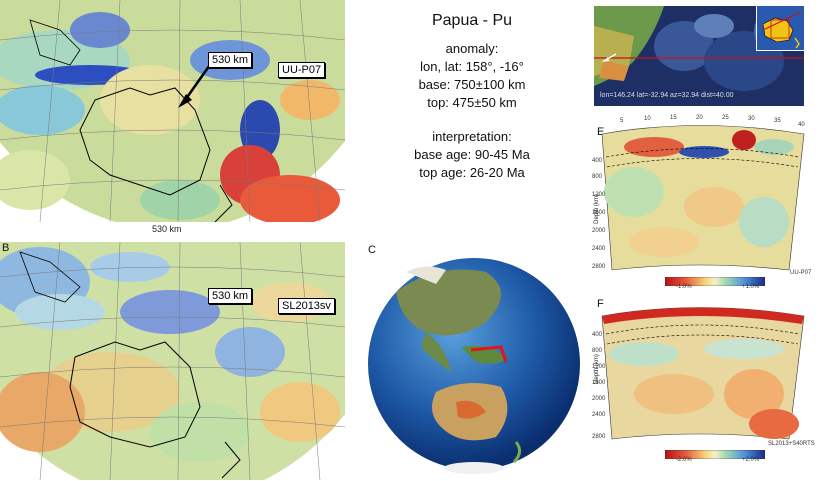 Image resolution: width=825 pixels, height=481 pixels. What do you see at coordinates (6, 248) in the screenshot?
I see `panel-letter-b: B` at bounding box center [6, 248].